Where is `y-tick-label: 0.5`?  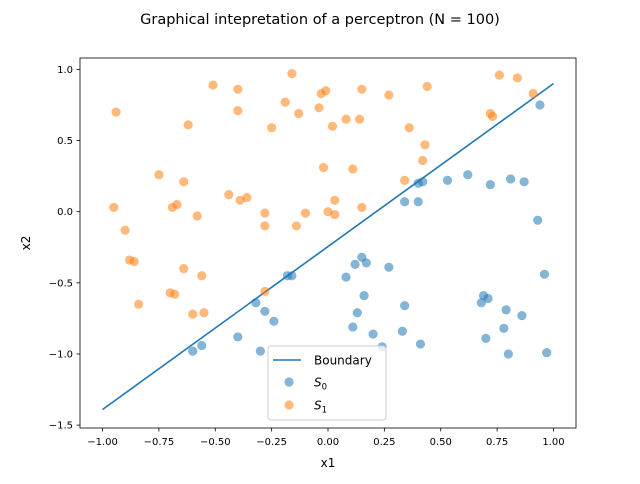 y-tick-label: 0.5 is located at coordinates (65, 141).